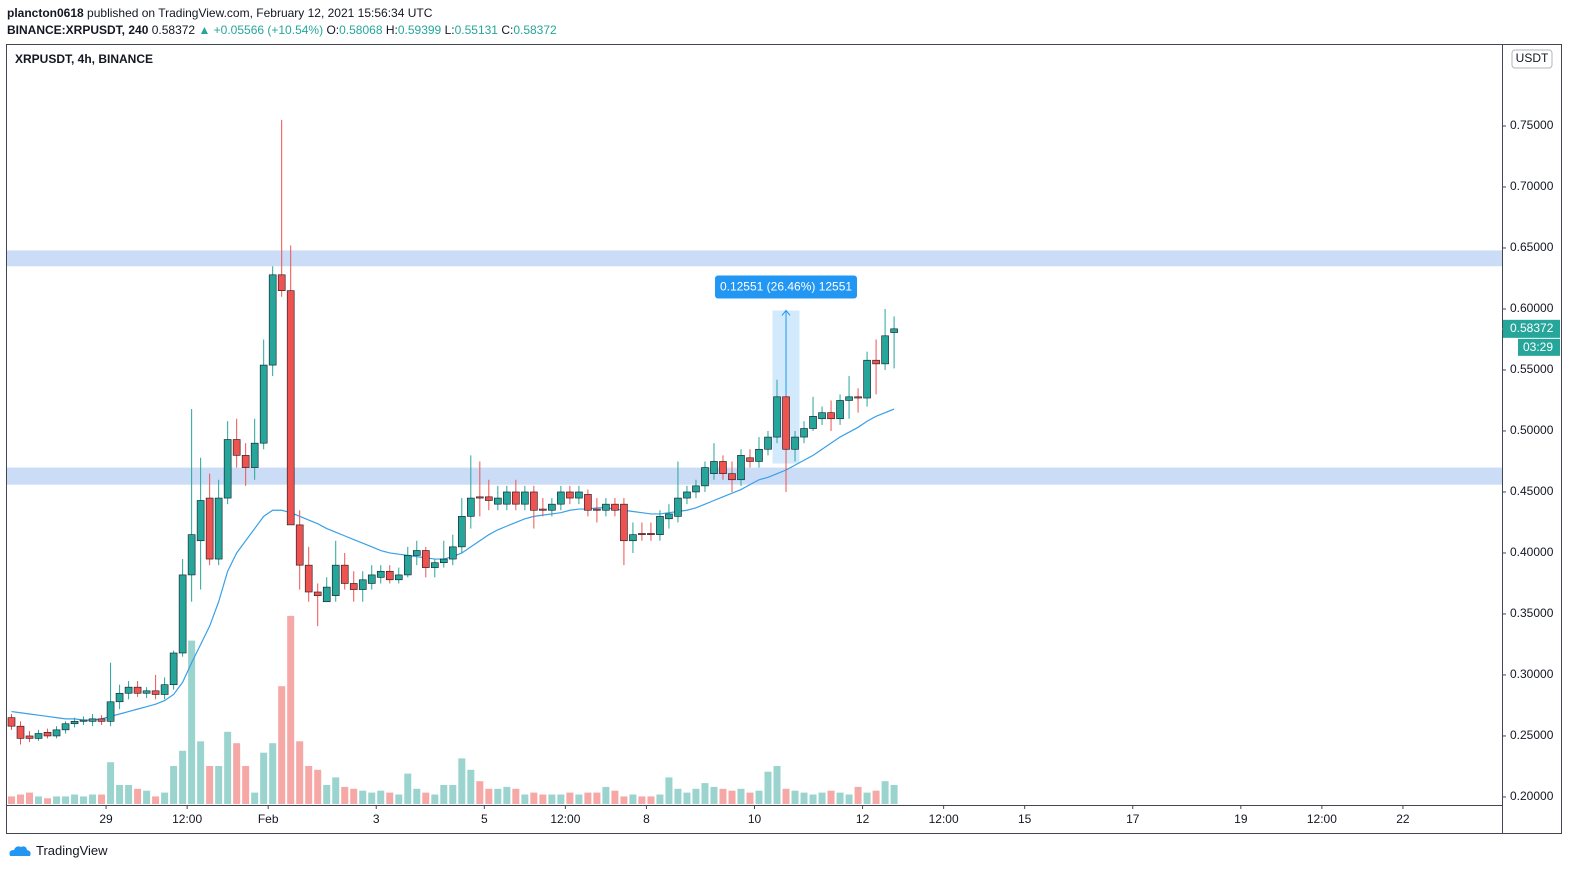 Image resolution: width=1579 pixels, height=876 pixels. What do you see at coordinates (754, 476) in the screenshot?
I see `zone` at bounding box center [754, 476].